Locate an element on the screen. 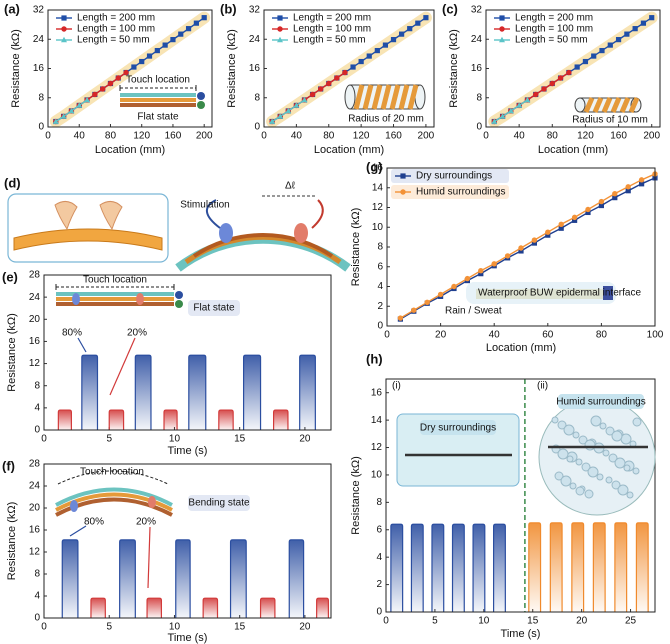  label-box is located at coordinates (219, 503).